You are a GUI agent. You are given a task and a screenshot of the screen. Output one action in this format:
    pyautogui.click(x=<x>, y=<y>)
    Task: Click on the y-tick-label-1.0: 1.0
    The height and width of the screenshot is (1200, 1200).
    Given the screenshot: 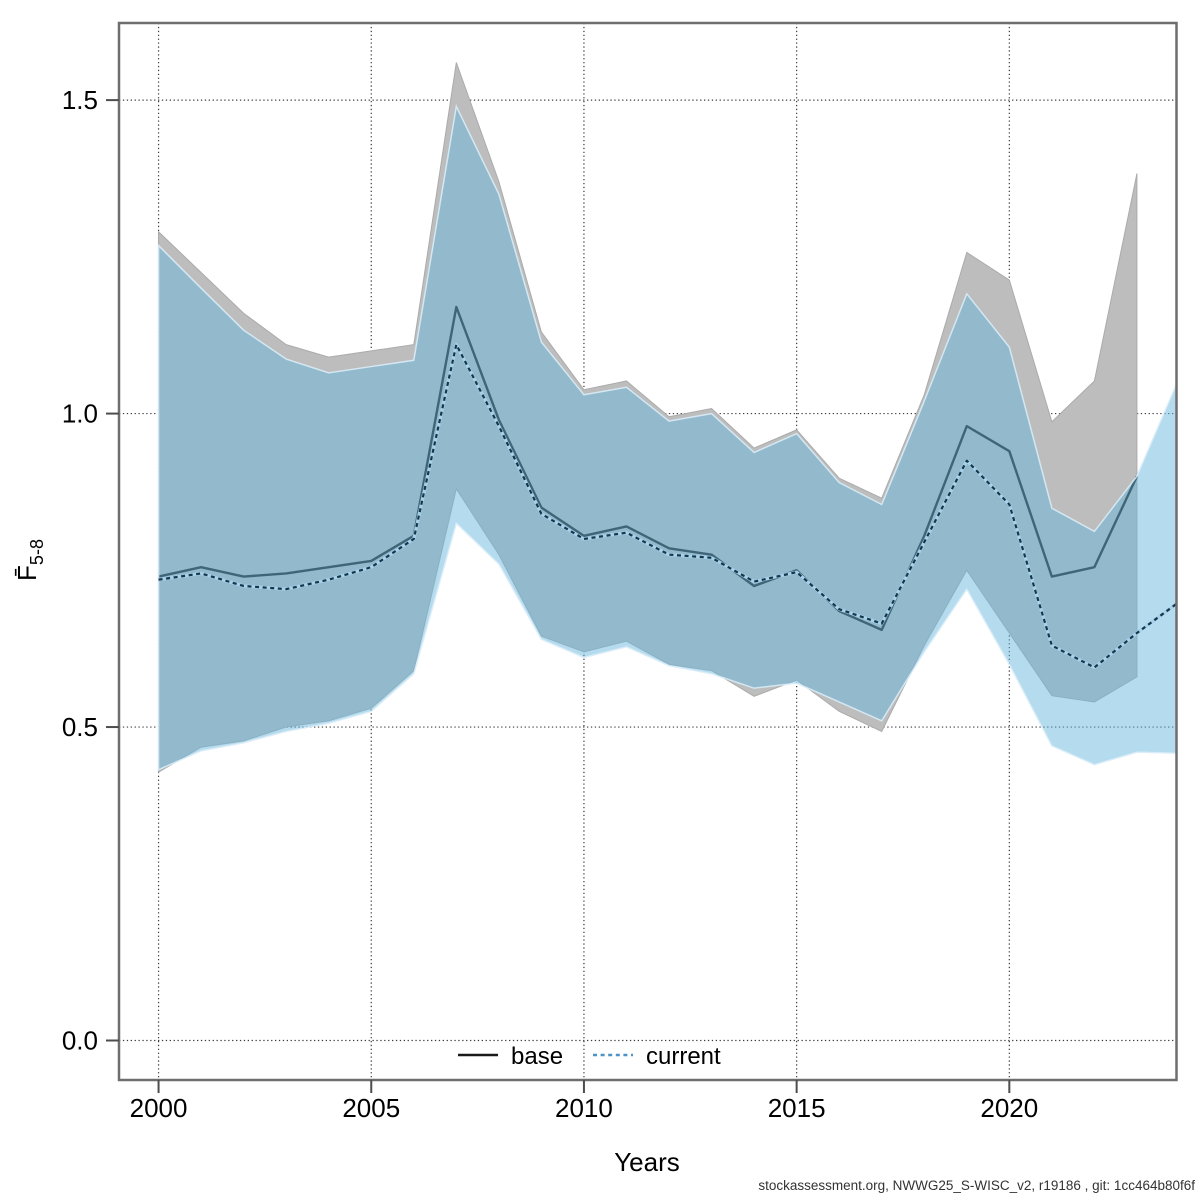 What is the action you would take?
    pyautogui.click(x=80, y=414)
    